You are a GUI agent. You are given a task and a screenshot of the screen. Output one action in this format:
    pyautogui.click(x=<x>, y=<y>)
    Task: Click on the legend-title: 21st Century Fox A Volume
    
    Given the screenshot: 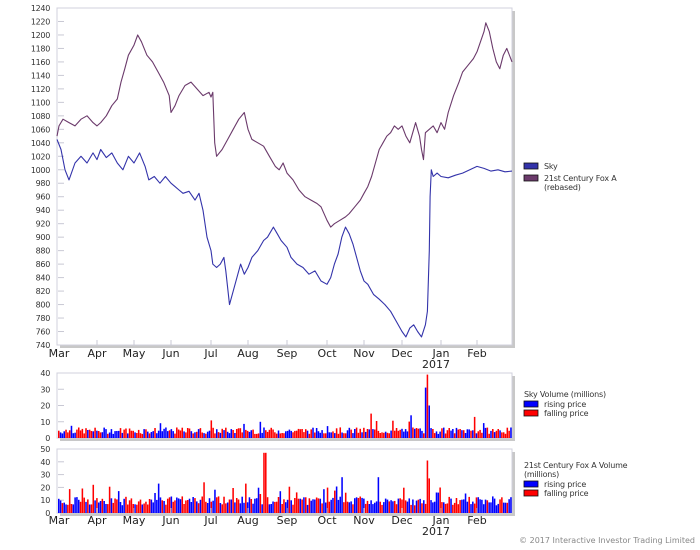 What is the action you would take?
    pyautogui.click(x=576, y=465)
    